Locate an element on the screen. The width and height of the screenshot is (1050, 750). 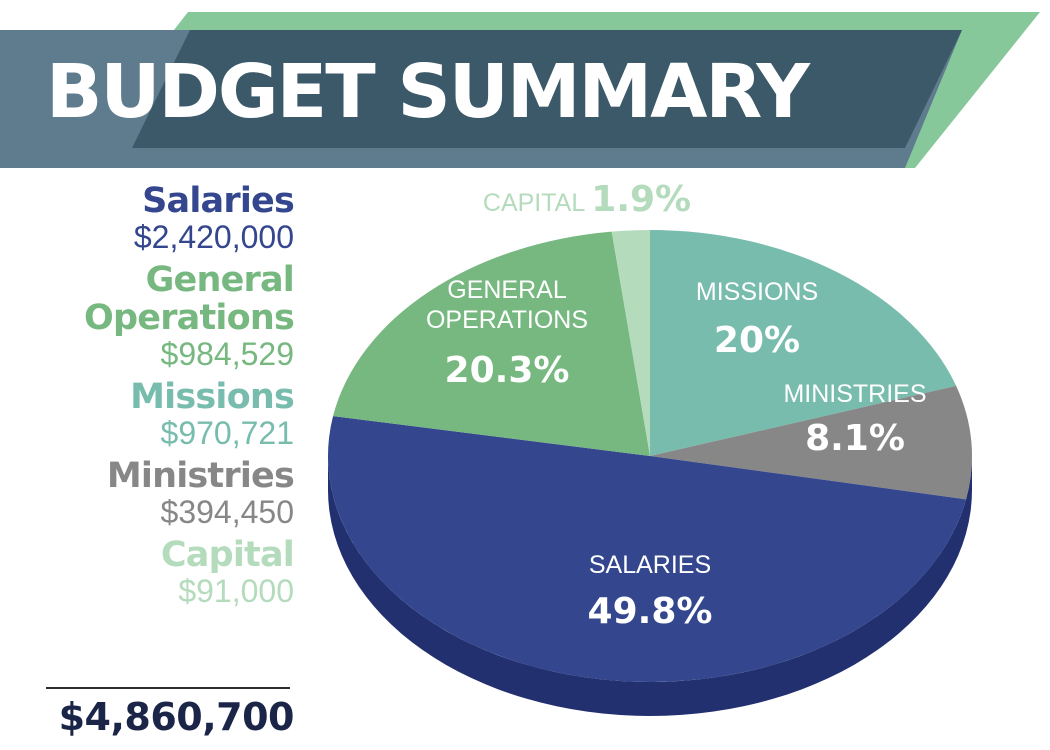
legend-amount: $394,450 is located at coordinates (227, 512).